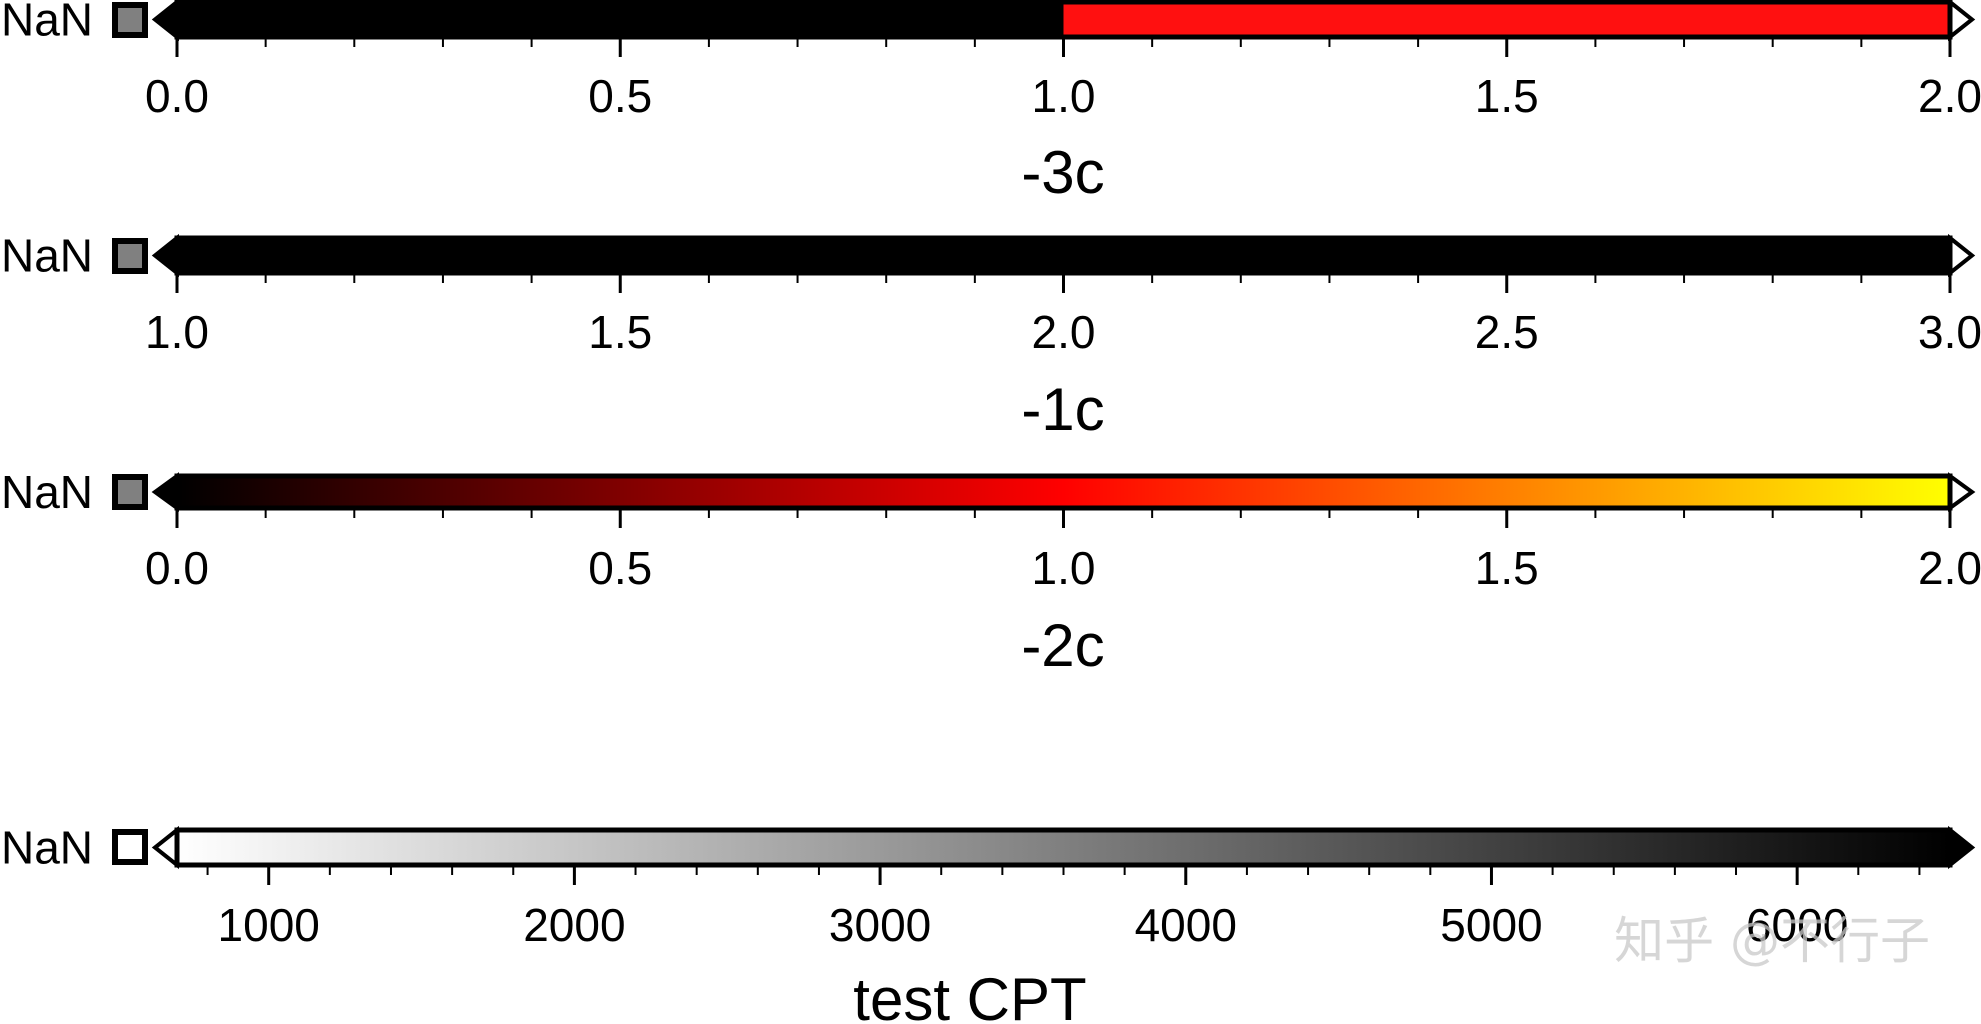 The image size is (1981, 1024). Describe the element at coordinates (1186, 925) in the screenshot. I see `tick-label: 4000` at that location.